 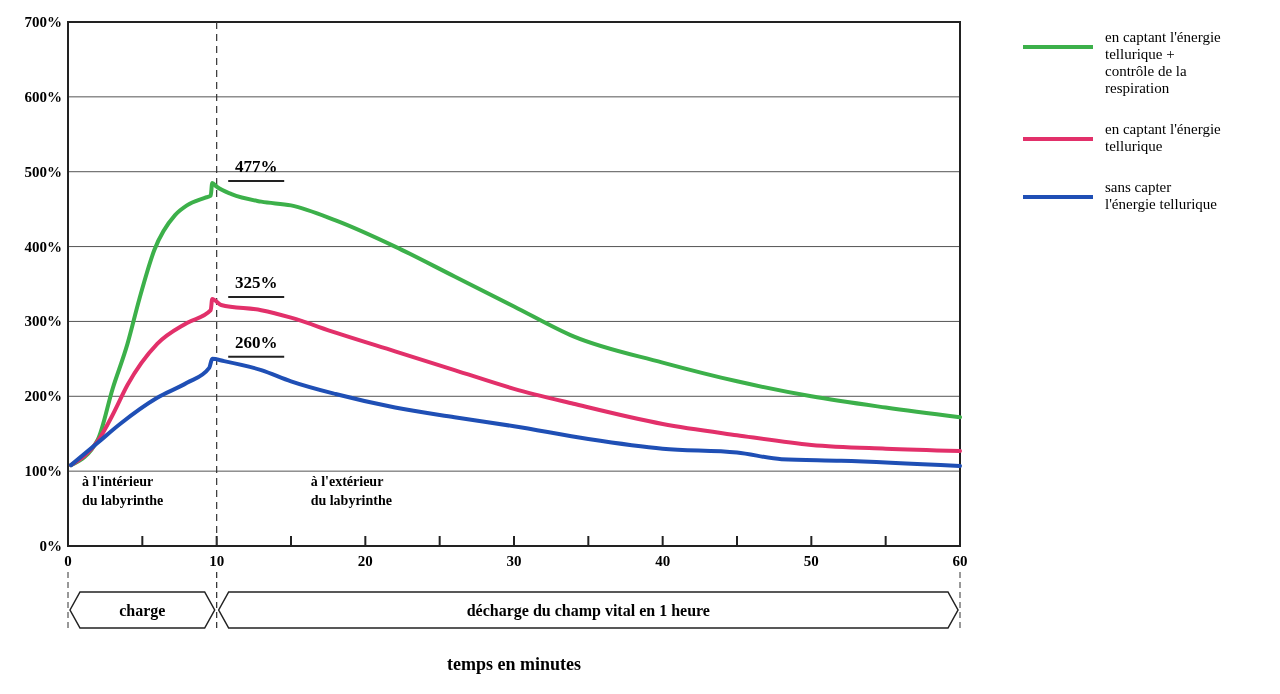 I want to click on legend-label: en captant l'énergie tellurique + contrôle de la respiration, so click(x=1163, y=62).